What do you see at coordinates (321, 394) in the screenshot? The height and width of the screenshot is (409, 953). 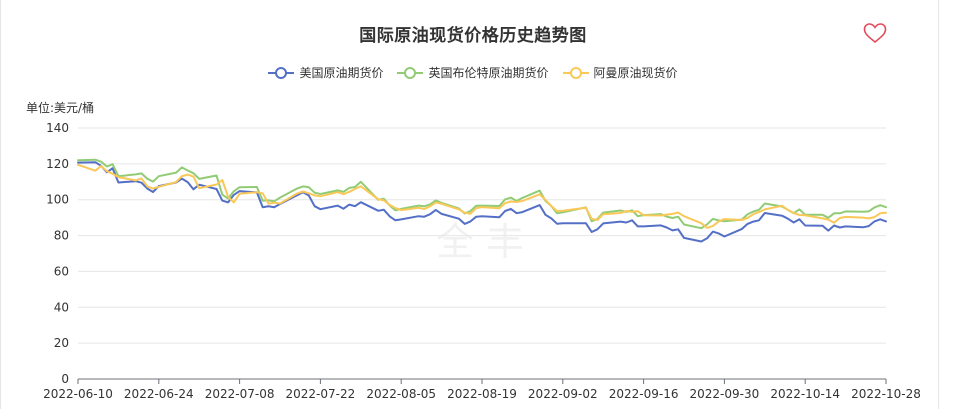 I see `x-tick-label: 2022-07-22` at bounding box center [321, 394].